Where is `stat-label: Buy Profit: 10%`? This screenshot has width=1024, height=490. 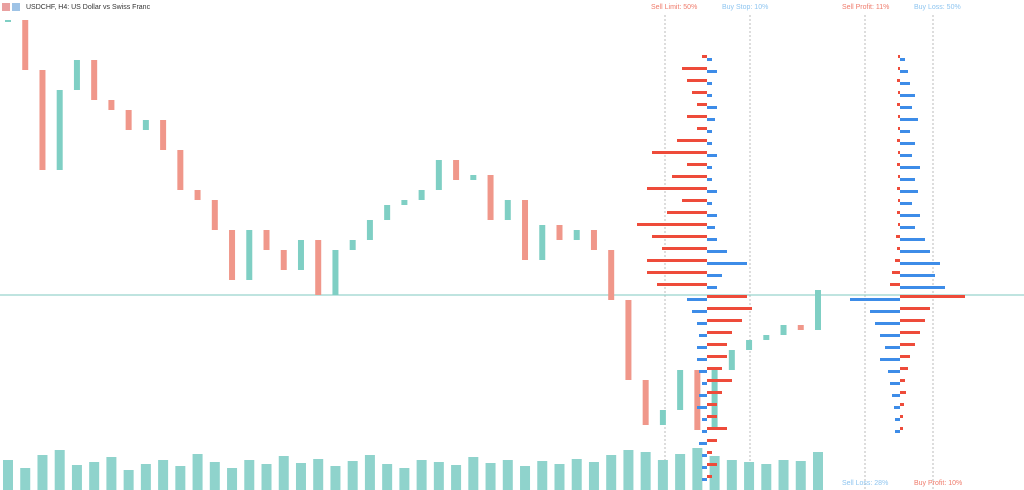 stat-label: Buy Profit: 10% is located at coordinates (938, 483).